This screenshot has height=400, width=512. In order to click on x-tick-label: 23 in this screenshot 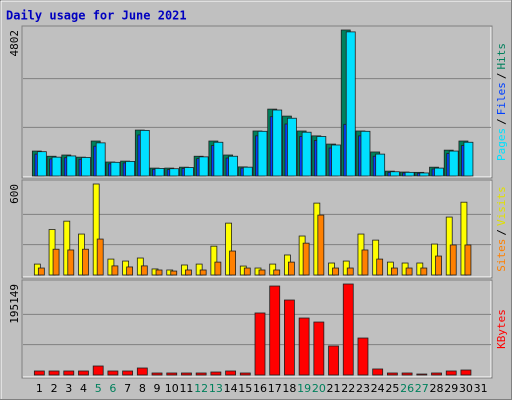, I will do `click(363, 388)`.